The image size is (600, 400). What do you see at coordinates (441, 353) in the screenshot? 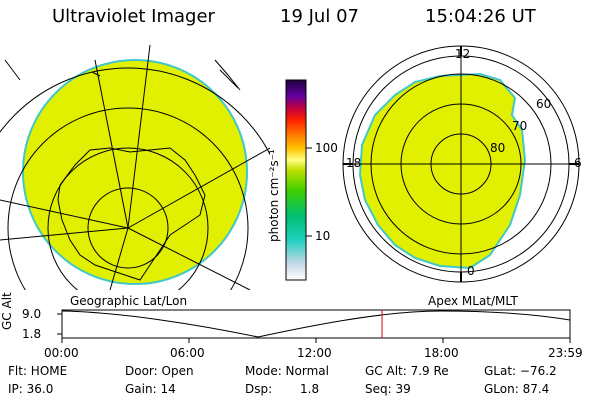
I see `timeline-tick-1800: 18:00` at bounding box center [441, 353].